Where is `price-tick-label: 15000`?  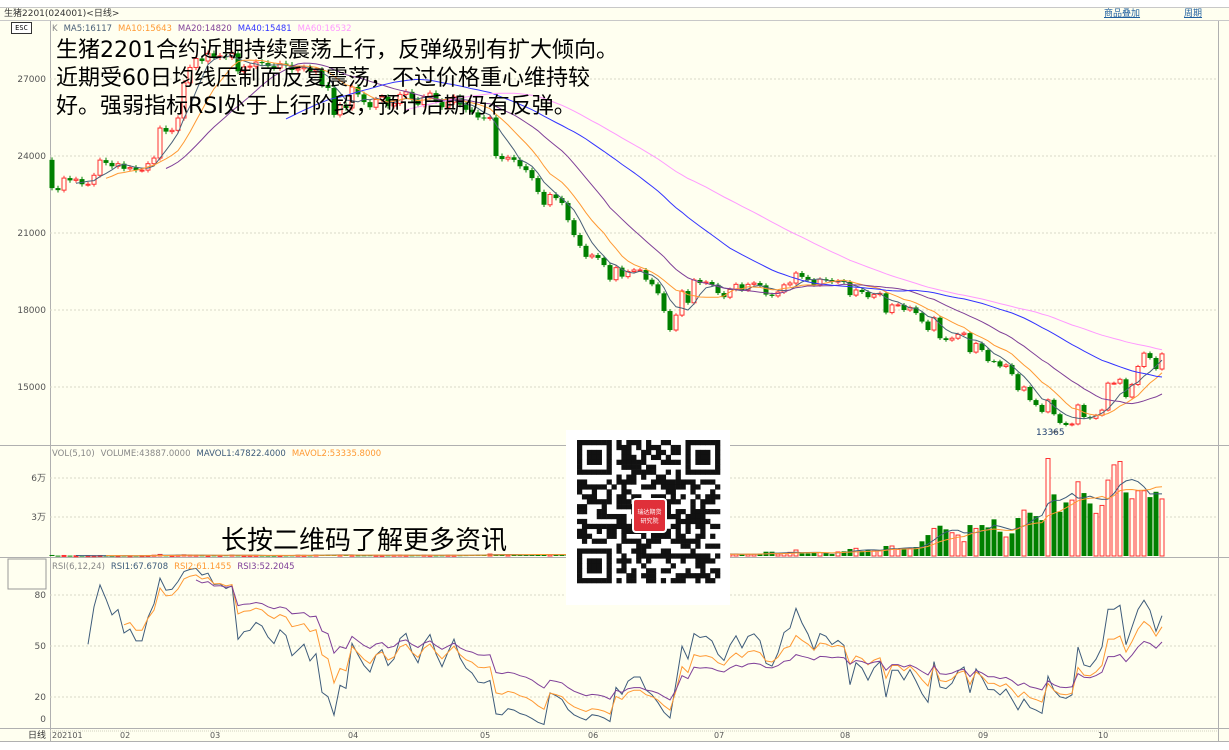
price-tick-label: 15000 is located at coordinates (31, 388).